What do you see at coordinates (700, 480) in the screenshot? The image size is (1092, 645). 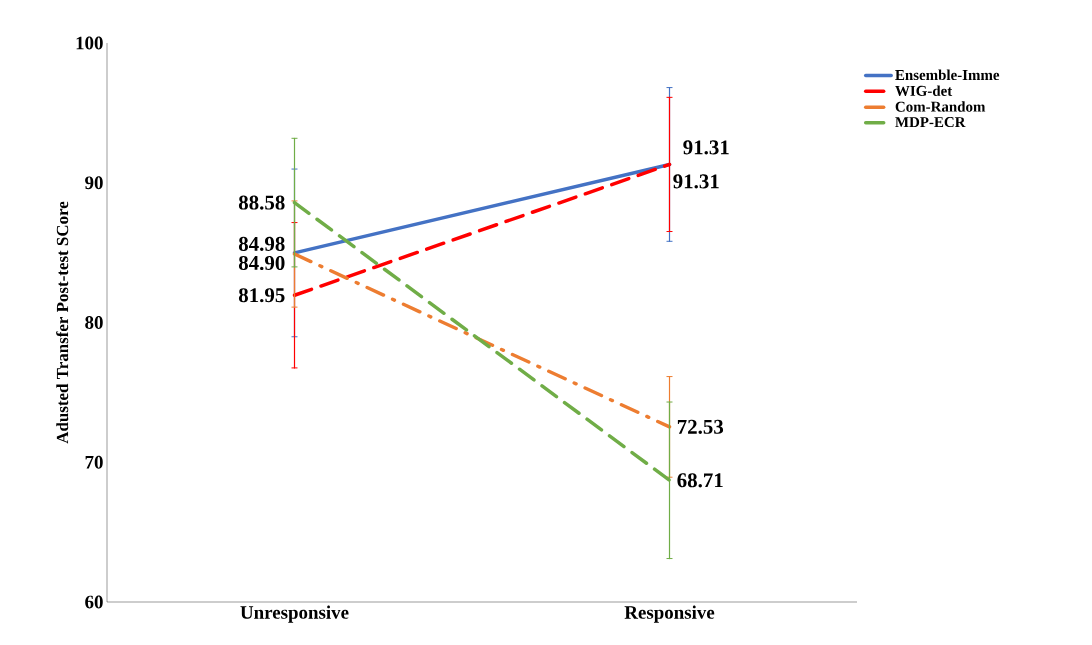 I see `data-label: 68.71` at bounding box center [700, 480].